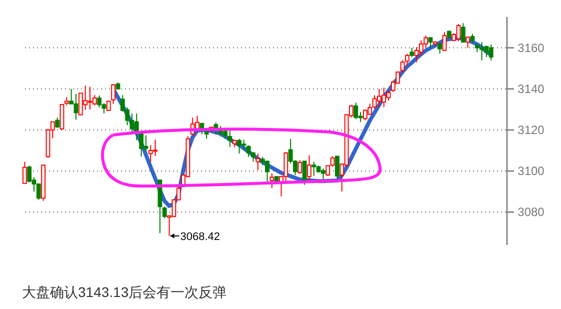 The image size is (561, 309). What do you see at coordinates (124, 292) in the screenshot?
I see `text: 大盘确认3143.13后会有一次反弹` at bounding box center [124, 292].